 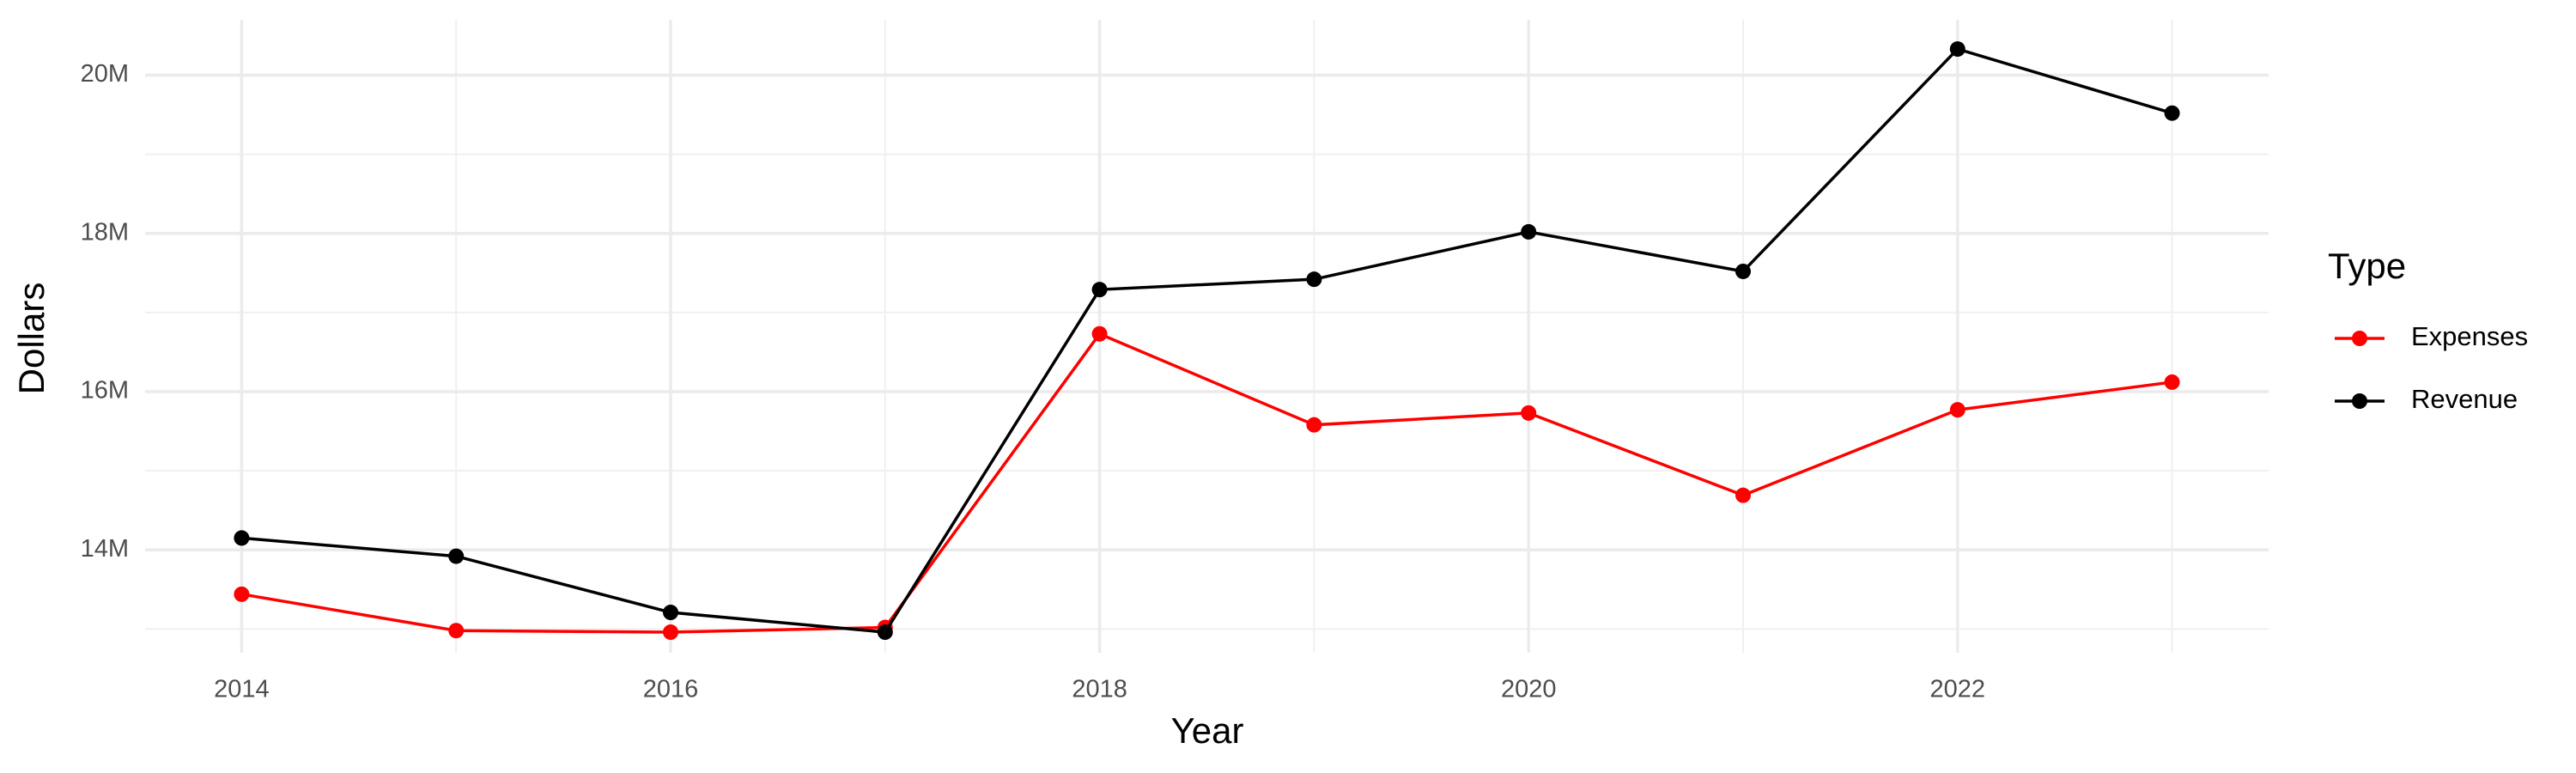 I want to click on y-tick-label: 20M, so click(x=105, y=74).